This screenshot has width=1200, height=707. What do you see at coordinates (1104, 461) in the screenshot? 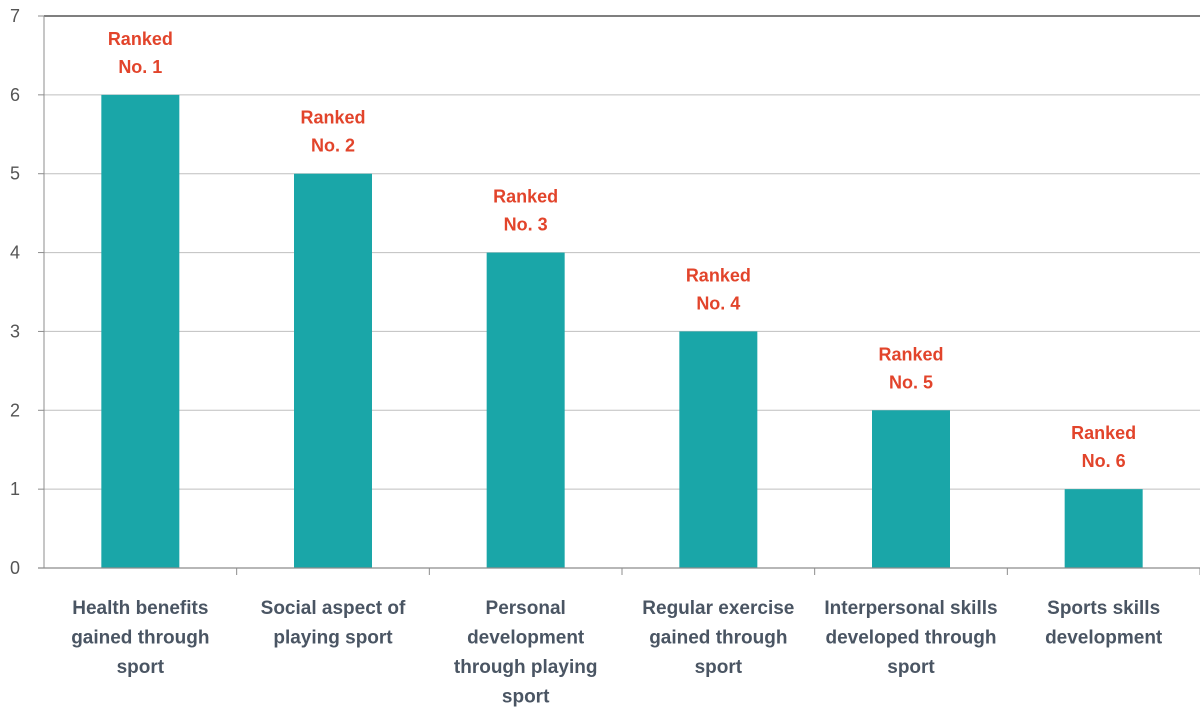
I see `data-label-line: No. 6` at bounding box center [1104, 461].